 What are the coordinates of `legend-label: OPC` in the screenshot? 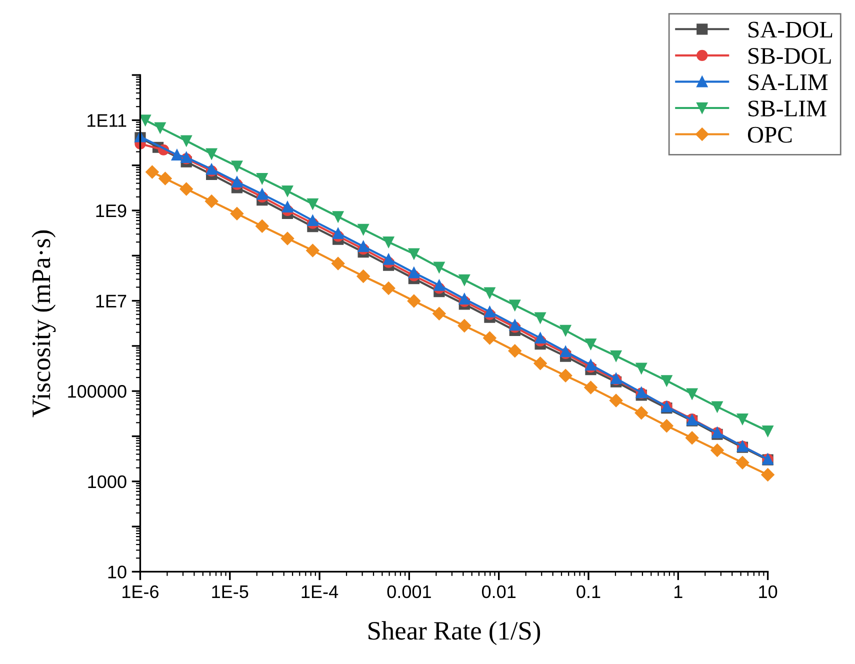 It's located at (770, 134).